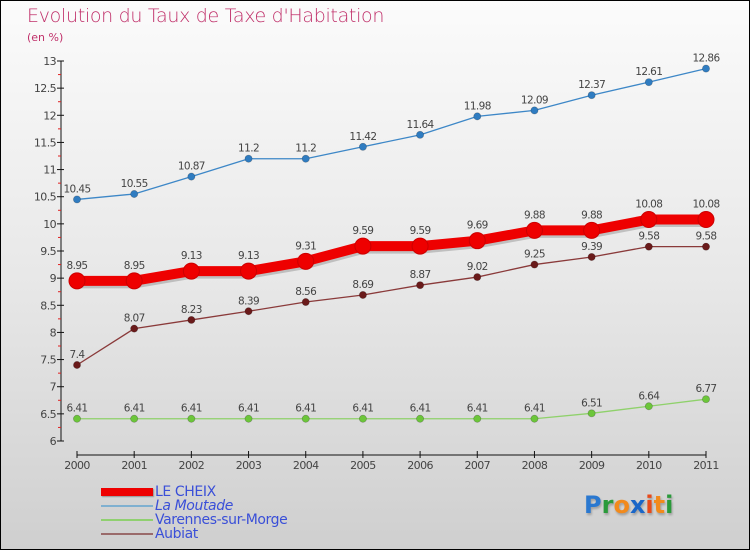 The image size is (750, 550). I want to click on x-tick-label: 2007, so click(477, 465).